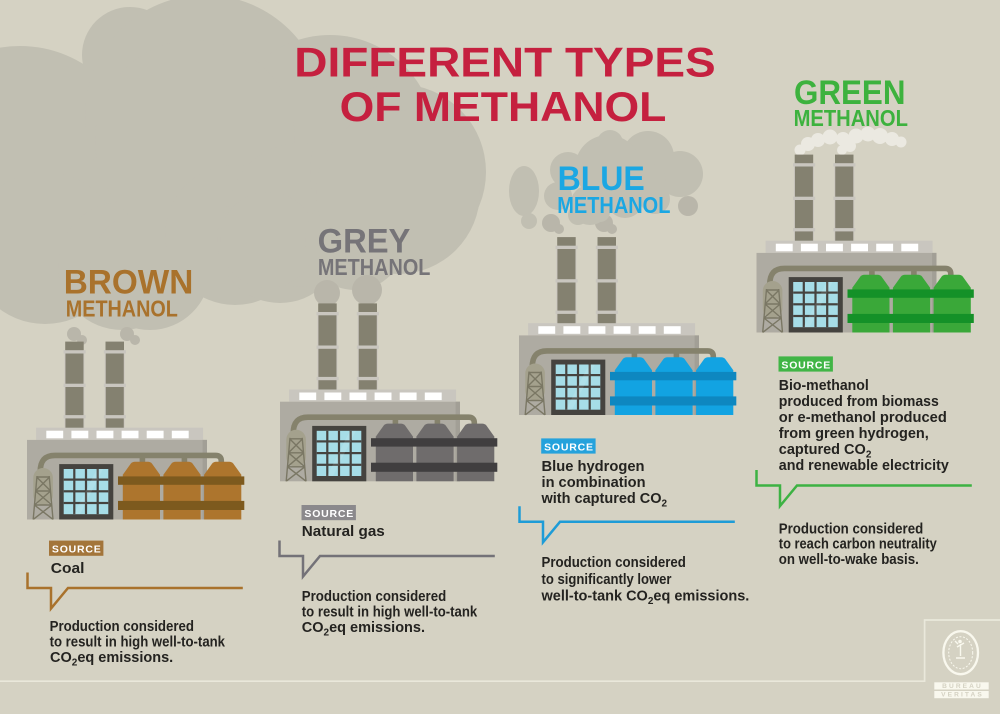 The width and height of the screenshot is (1000, 714). What do you see at coordinates (859, 402) in the screenshot?
I see `svg-text: produced from biomass` at bounding box center [859, 402].